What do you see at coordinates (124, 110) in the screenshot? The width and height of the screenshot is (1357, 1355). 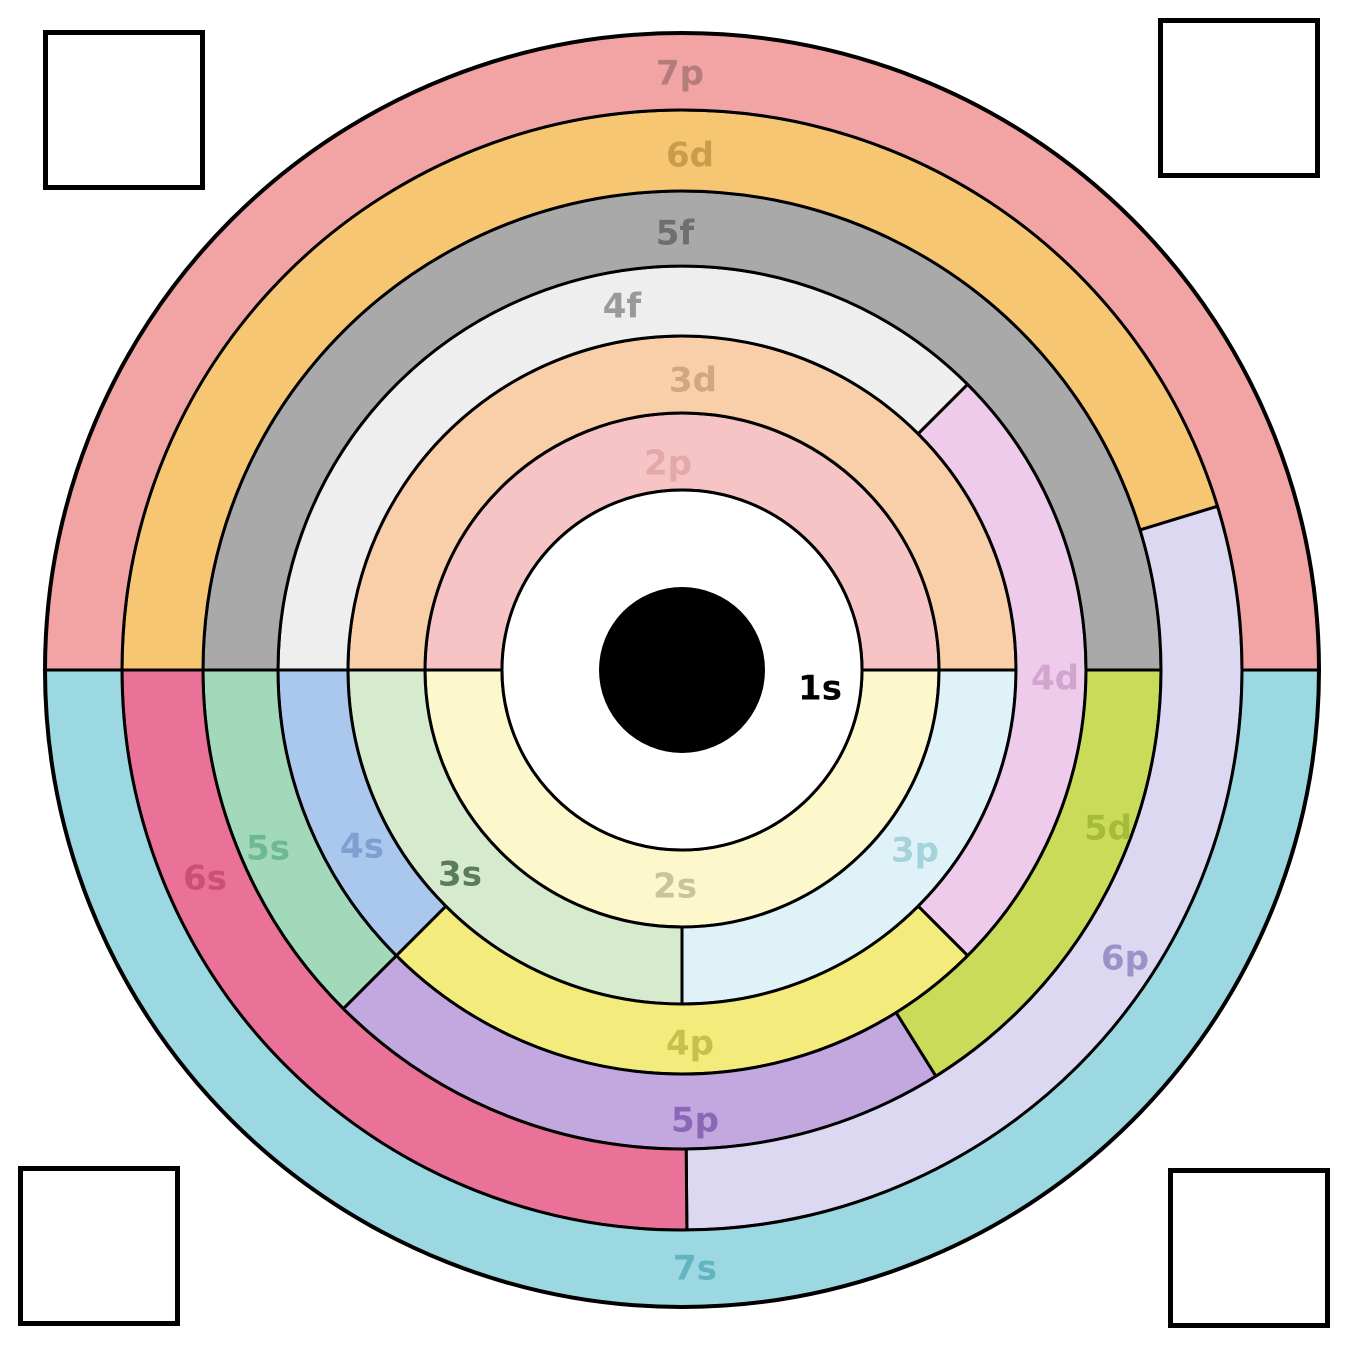 I see `answer-box-top-left` at bounding box center [124, 110].